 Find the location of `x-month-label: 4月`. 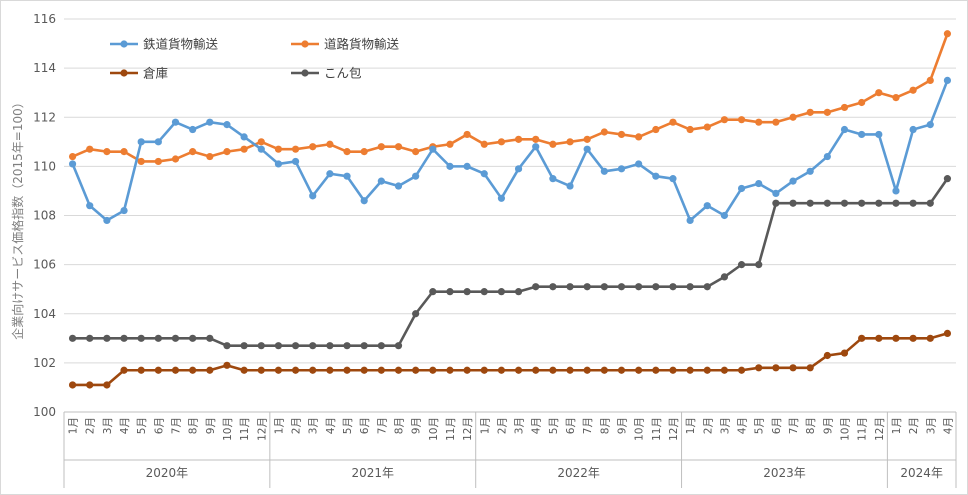

x-month-label: 4月 is located at coordinates (948, 425).